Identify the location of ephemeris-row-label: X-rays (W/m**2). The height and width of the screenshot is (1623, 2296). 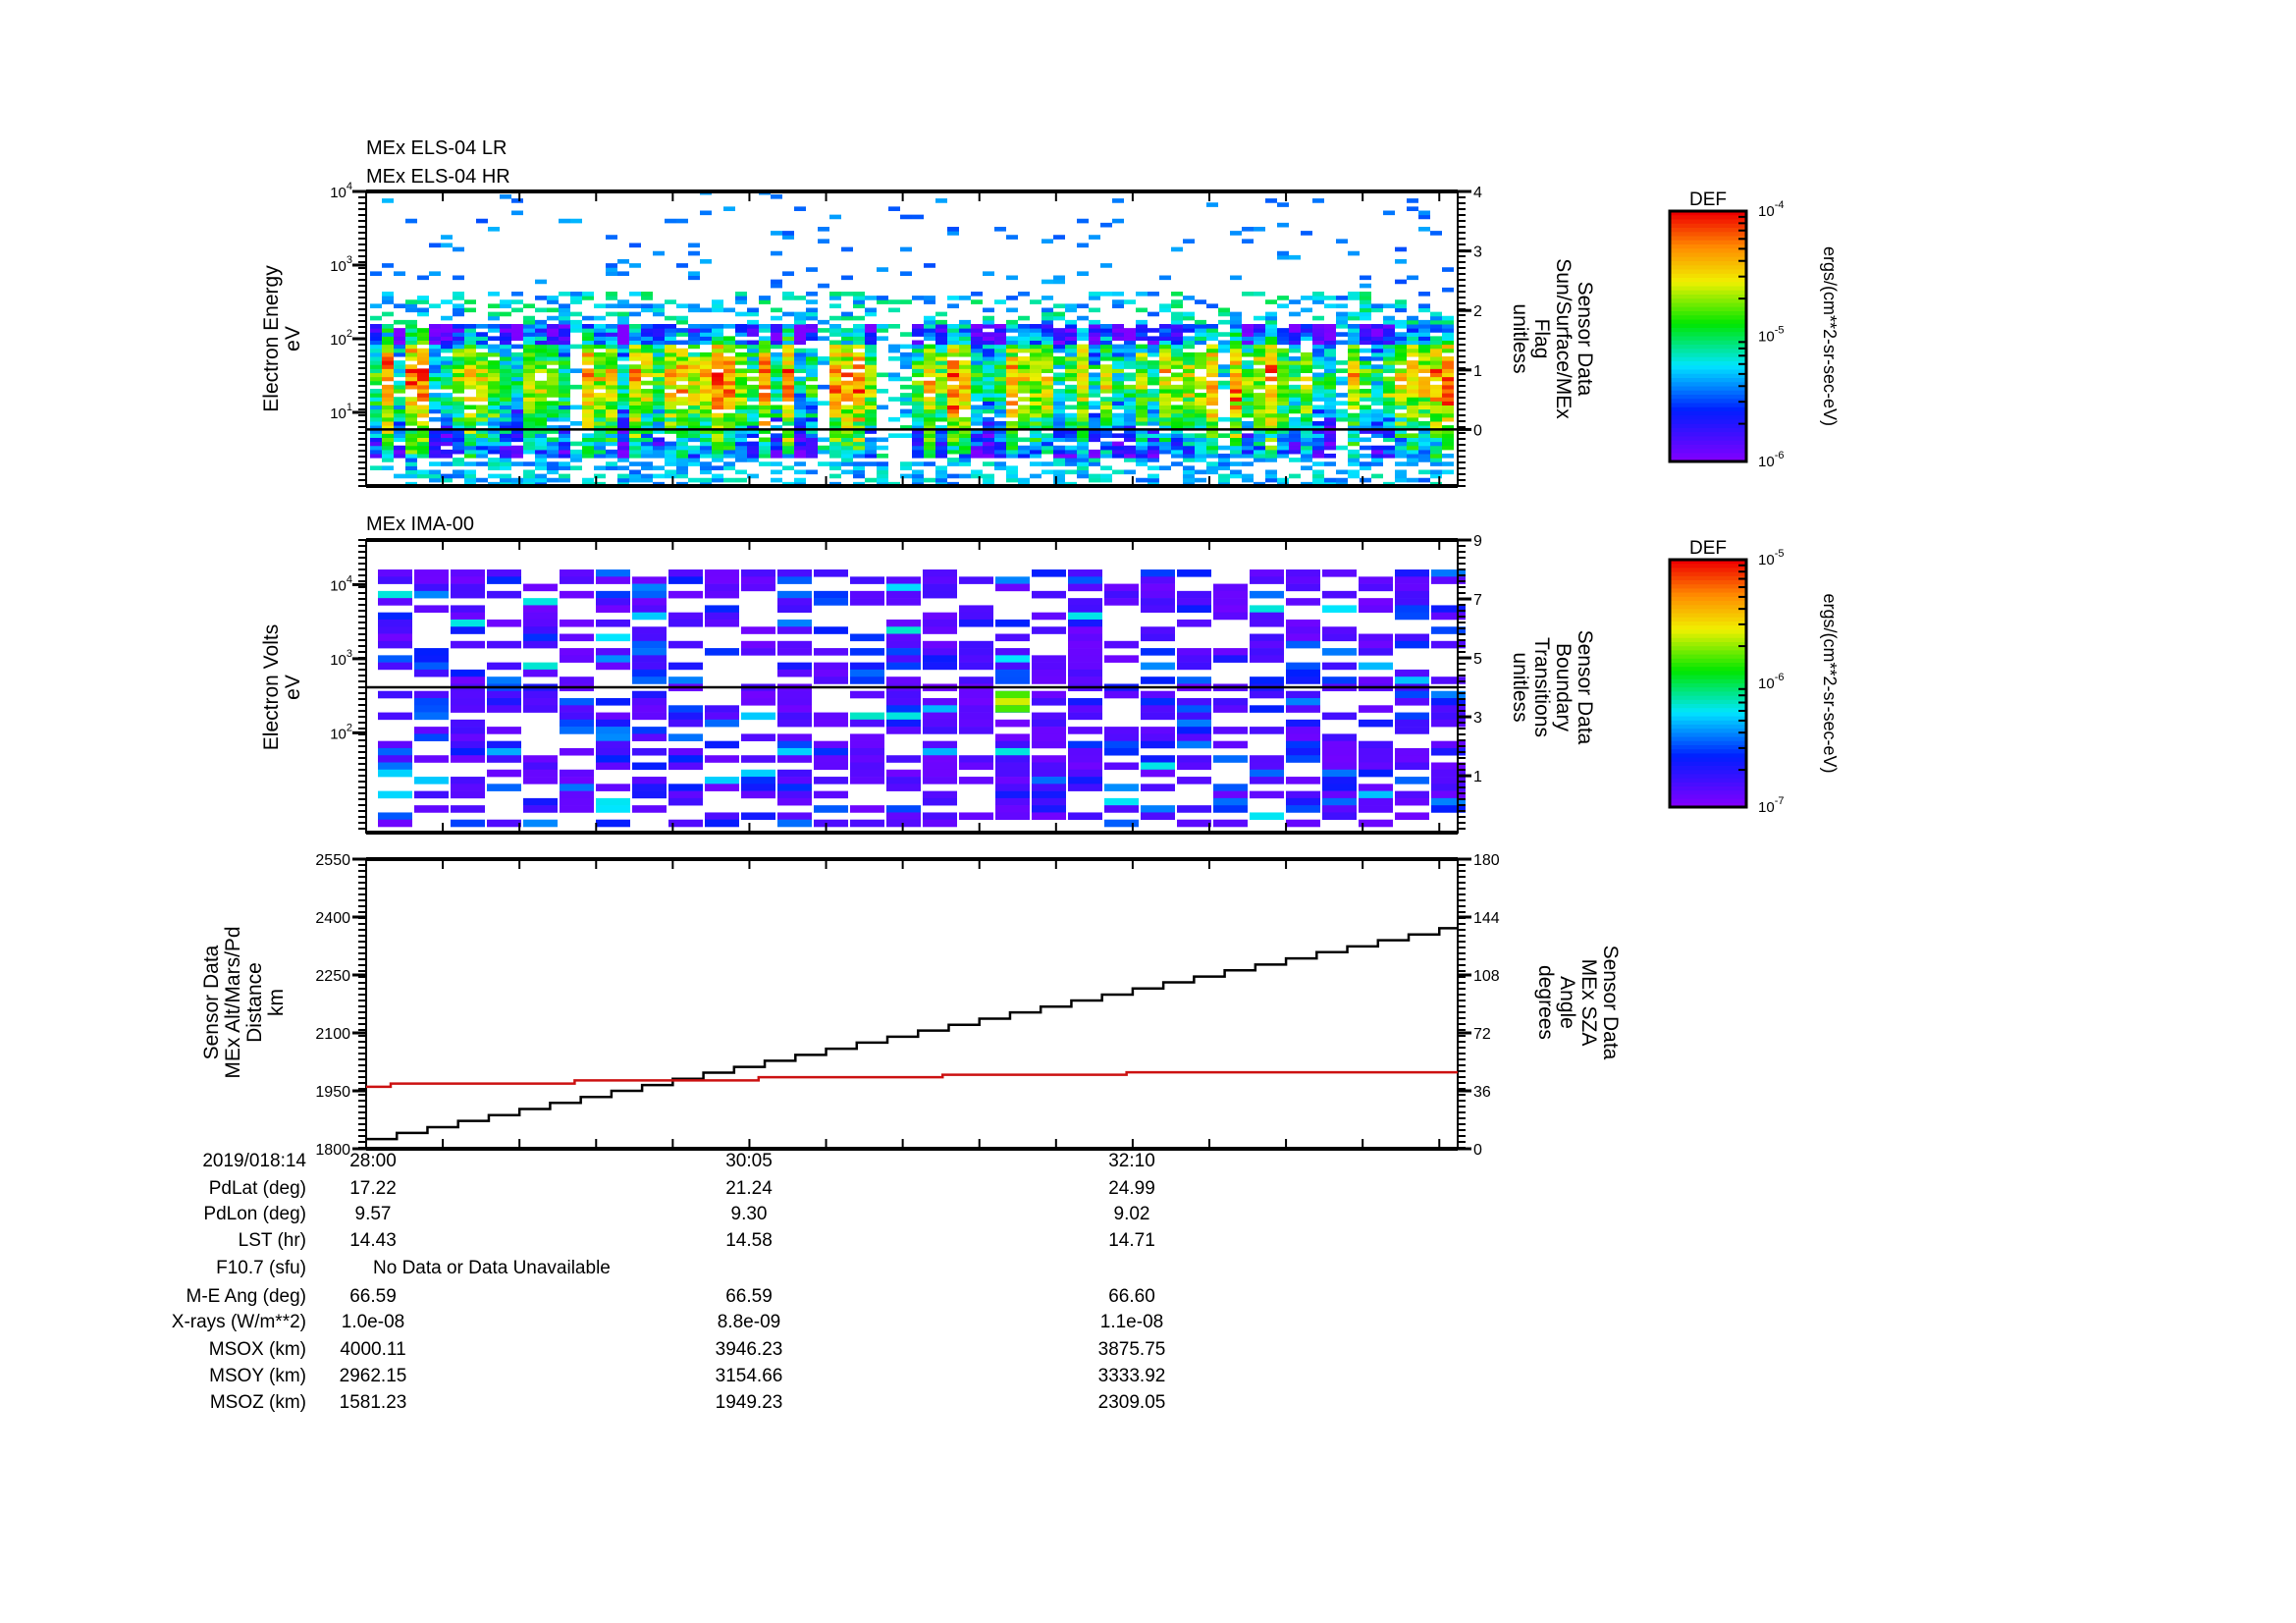
(239, 1322).